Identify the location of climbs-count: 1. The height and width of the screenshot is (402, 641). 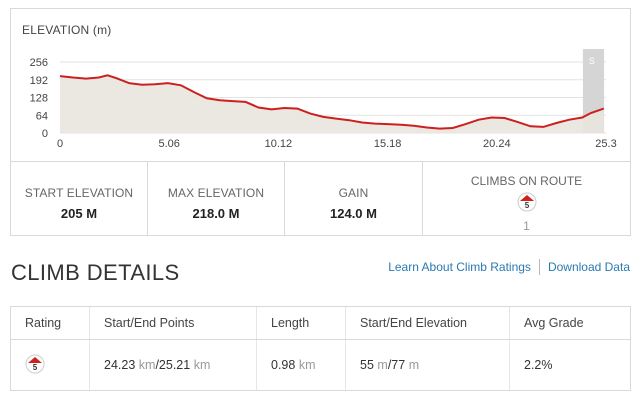
(526, 226).